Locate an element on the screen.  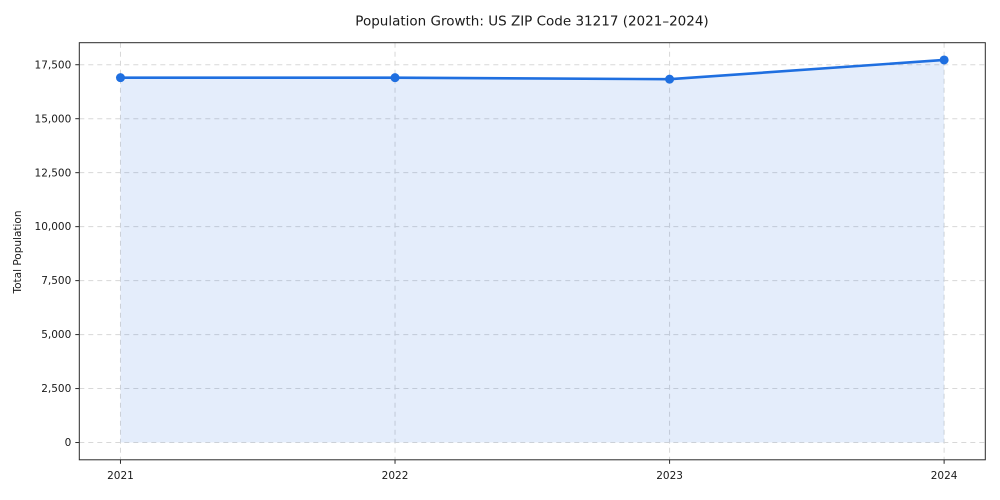
line-series-layer is located at coordinates (532, 69).